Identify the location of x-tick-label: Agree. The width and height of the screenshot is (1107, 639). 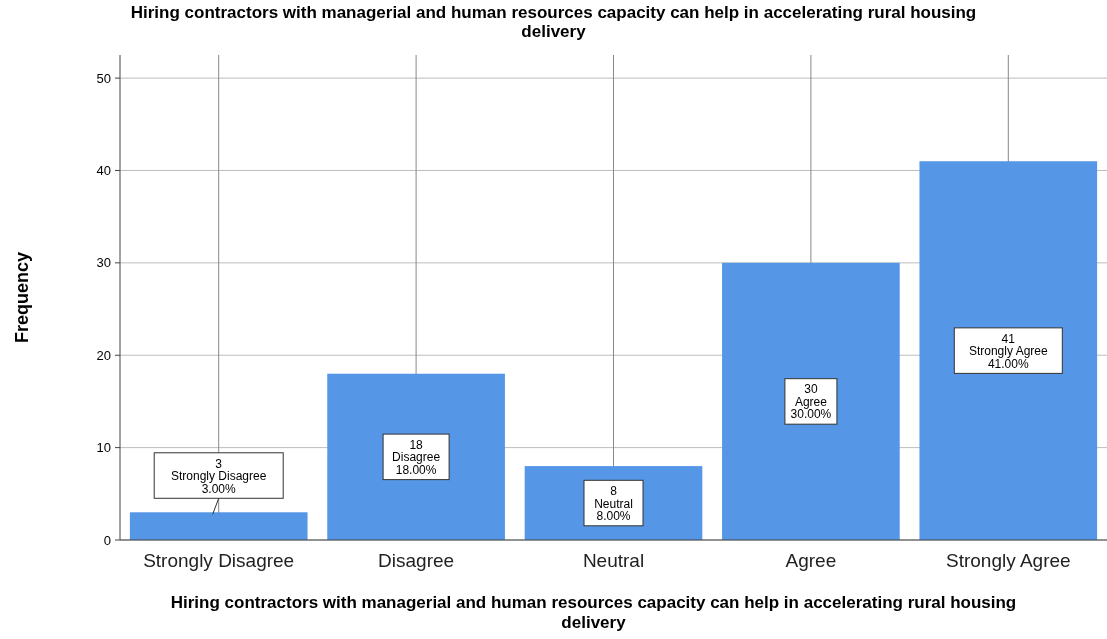
(811, 560).